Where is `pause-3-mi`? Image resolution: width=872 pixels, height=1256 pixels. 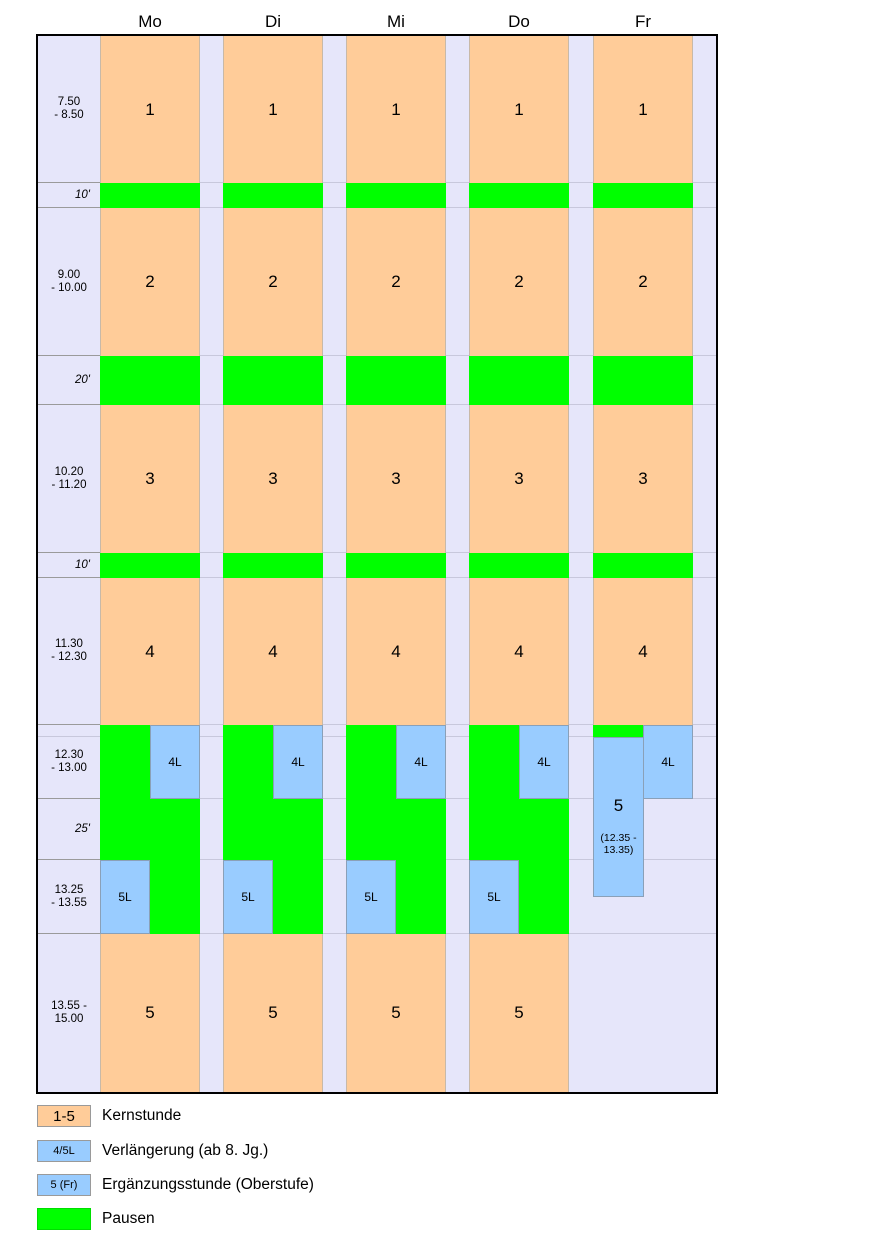
pause-3-mi is located at coordinates (396, 565).